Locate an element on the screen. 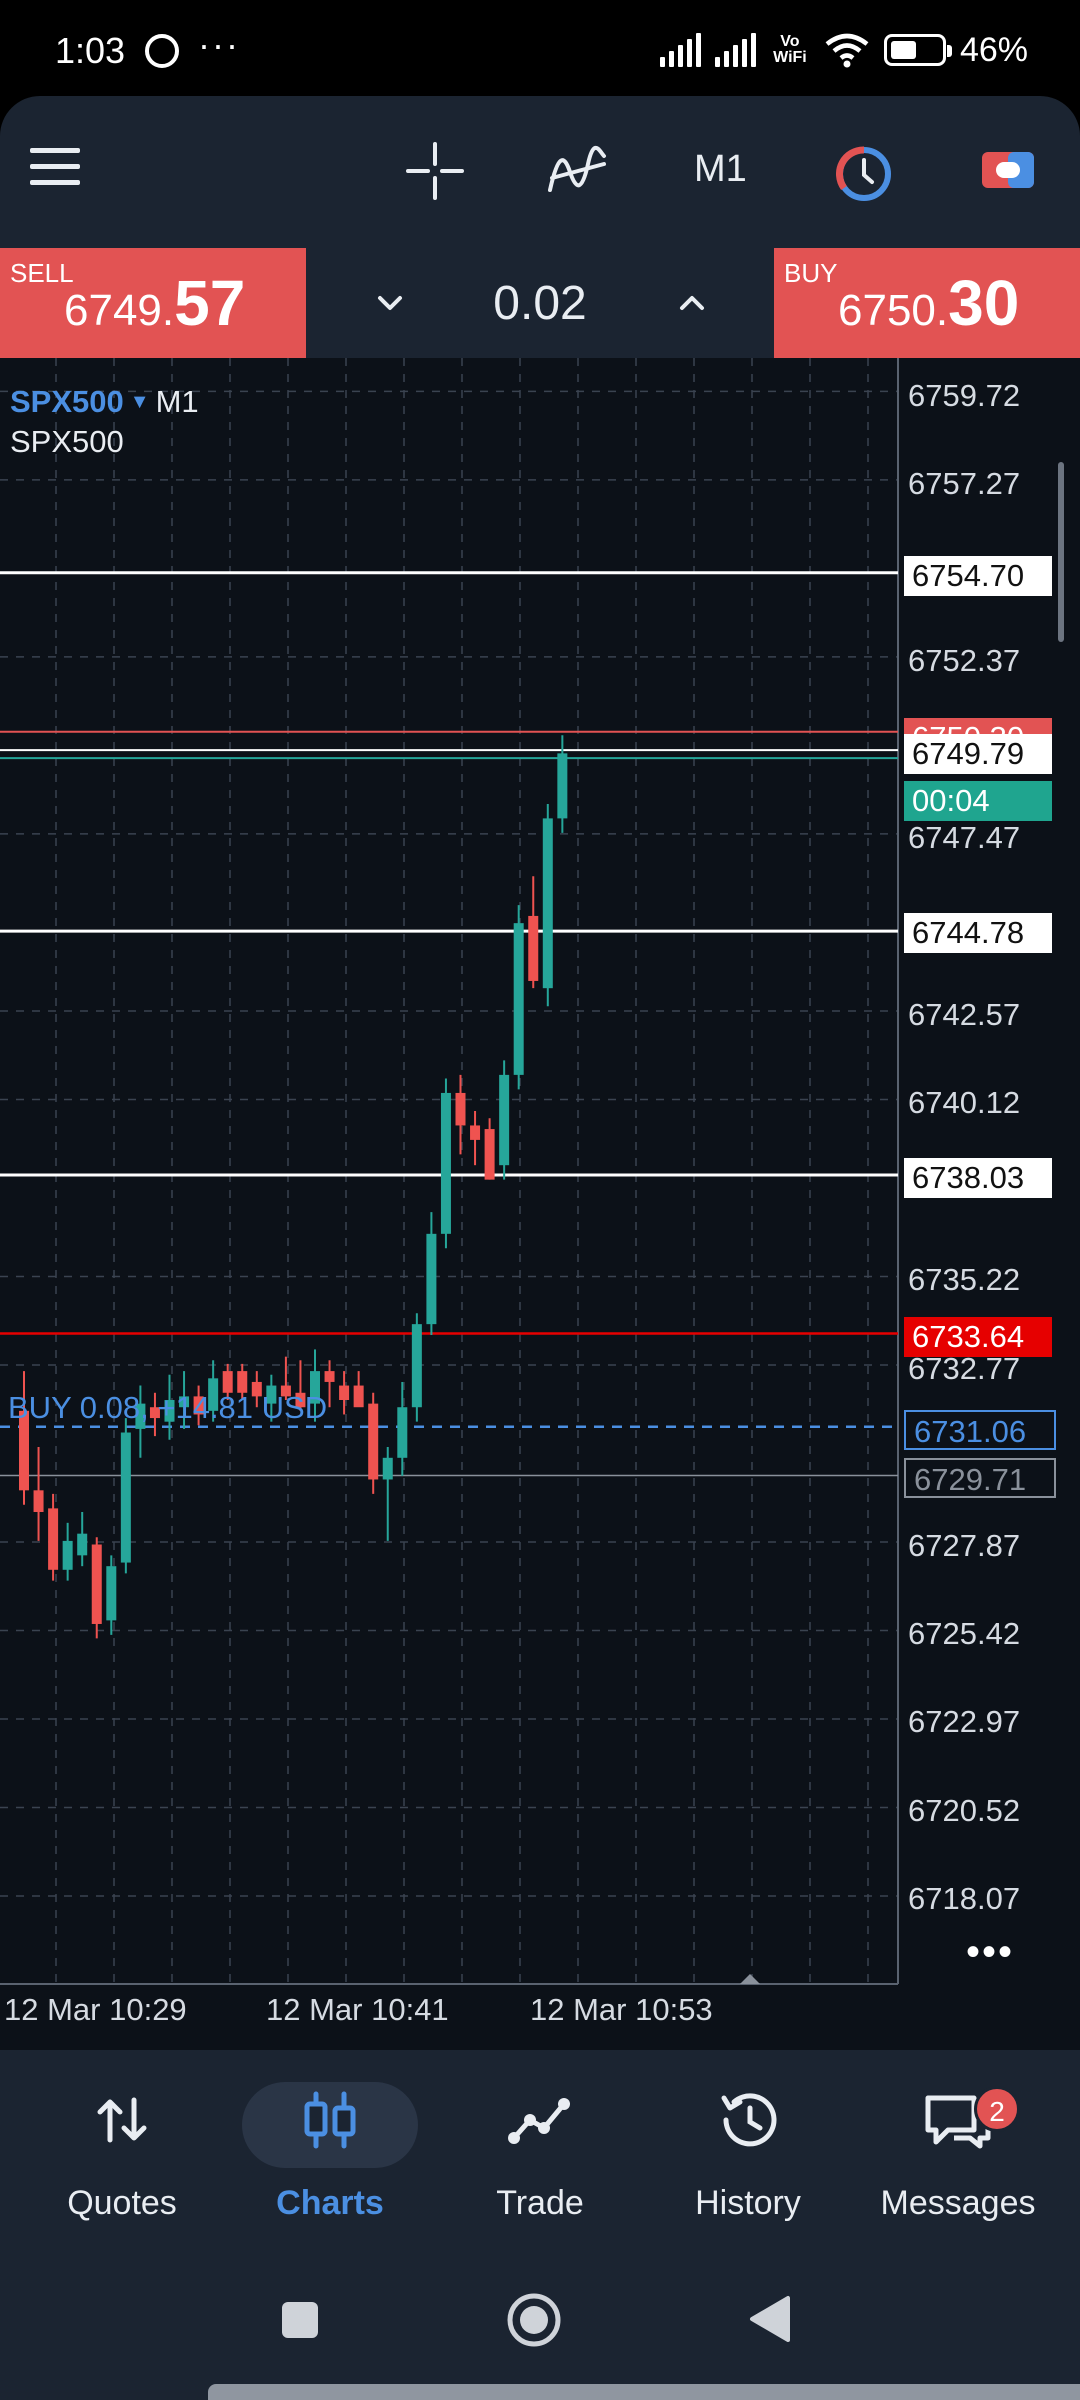 The height and width of the screenshot is (2400, 1080). nav-charts-label: Charts is located at coordinates (330, 2203).